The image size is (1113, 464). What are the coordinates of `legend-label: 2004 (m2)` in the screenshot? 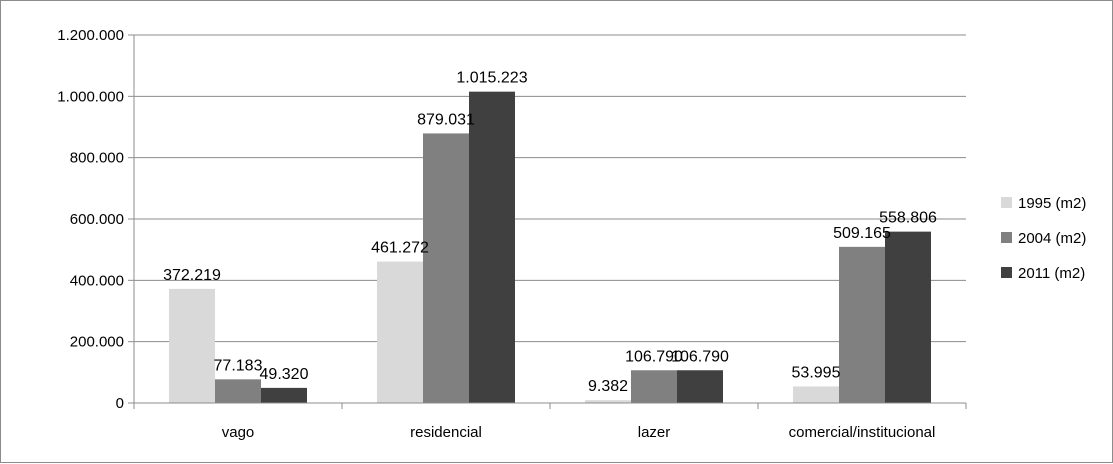 It's located at (1052, 238).